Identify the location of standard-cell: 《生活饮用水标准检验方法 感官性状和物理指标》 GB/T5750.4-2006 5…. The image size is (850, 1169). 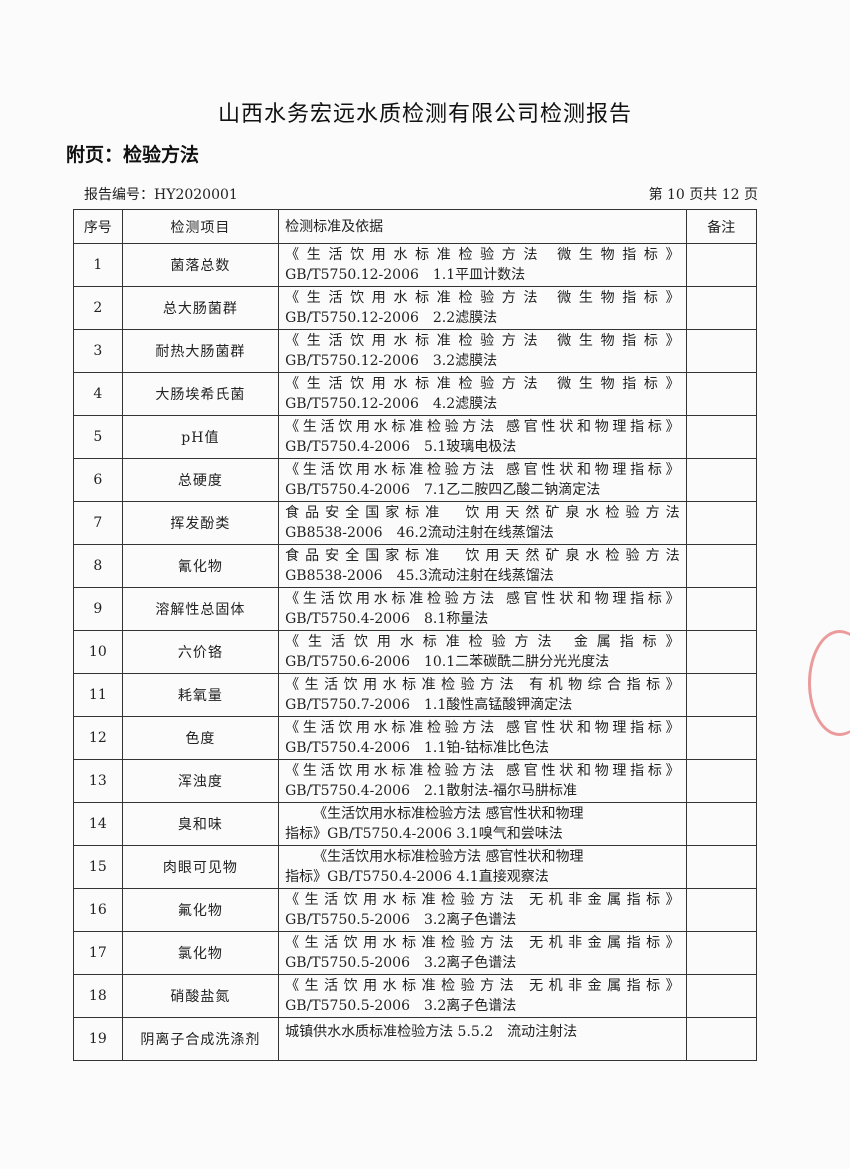
(482, 437).